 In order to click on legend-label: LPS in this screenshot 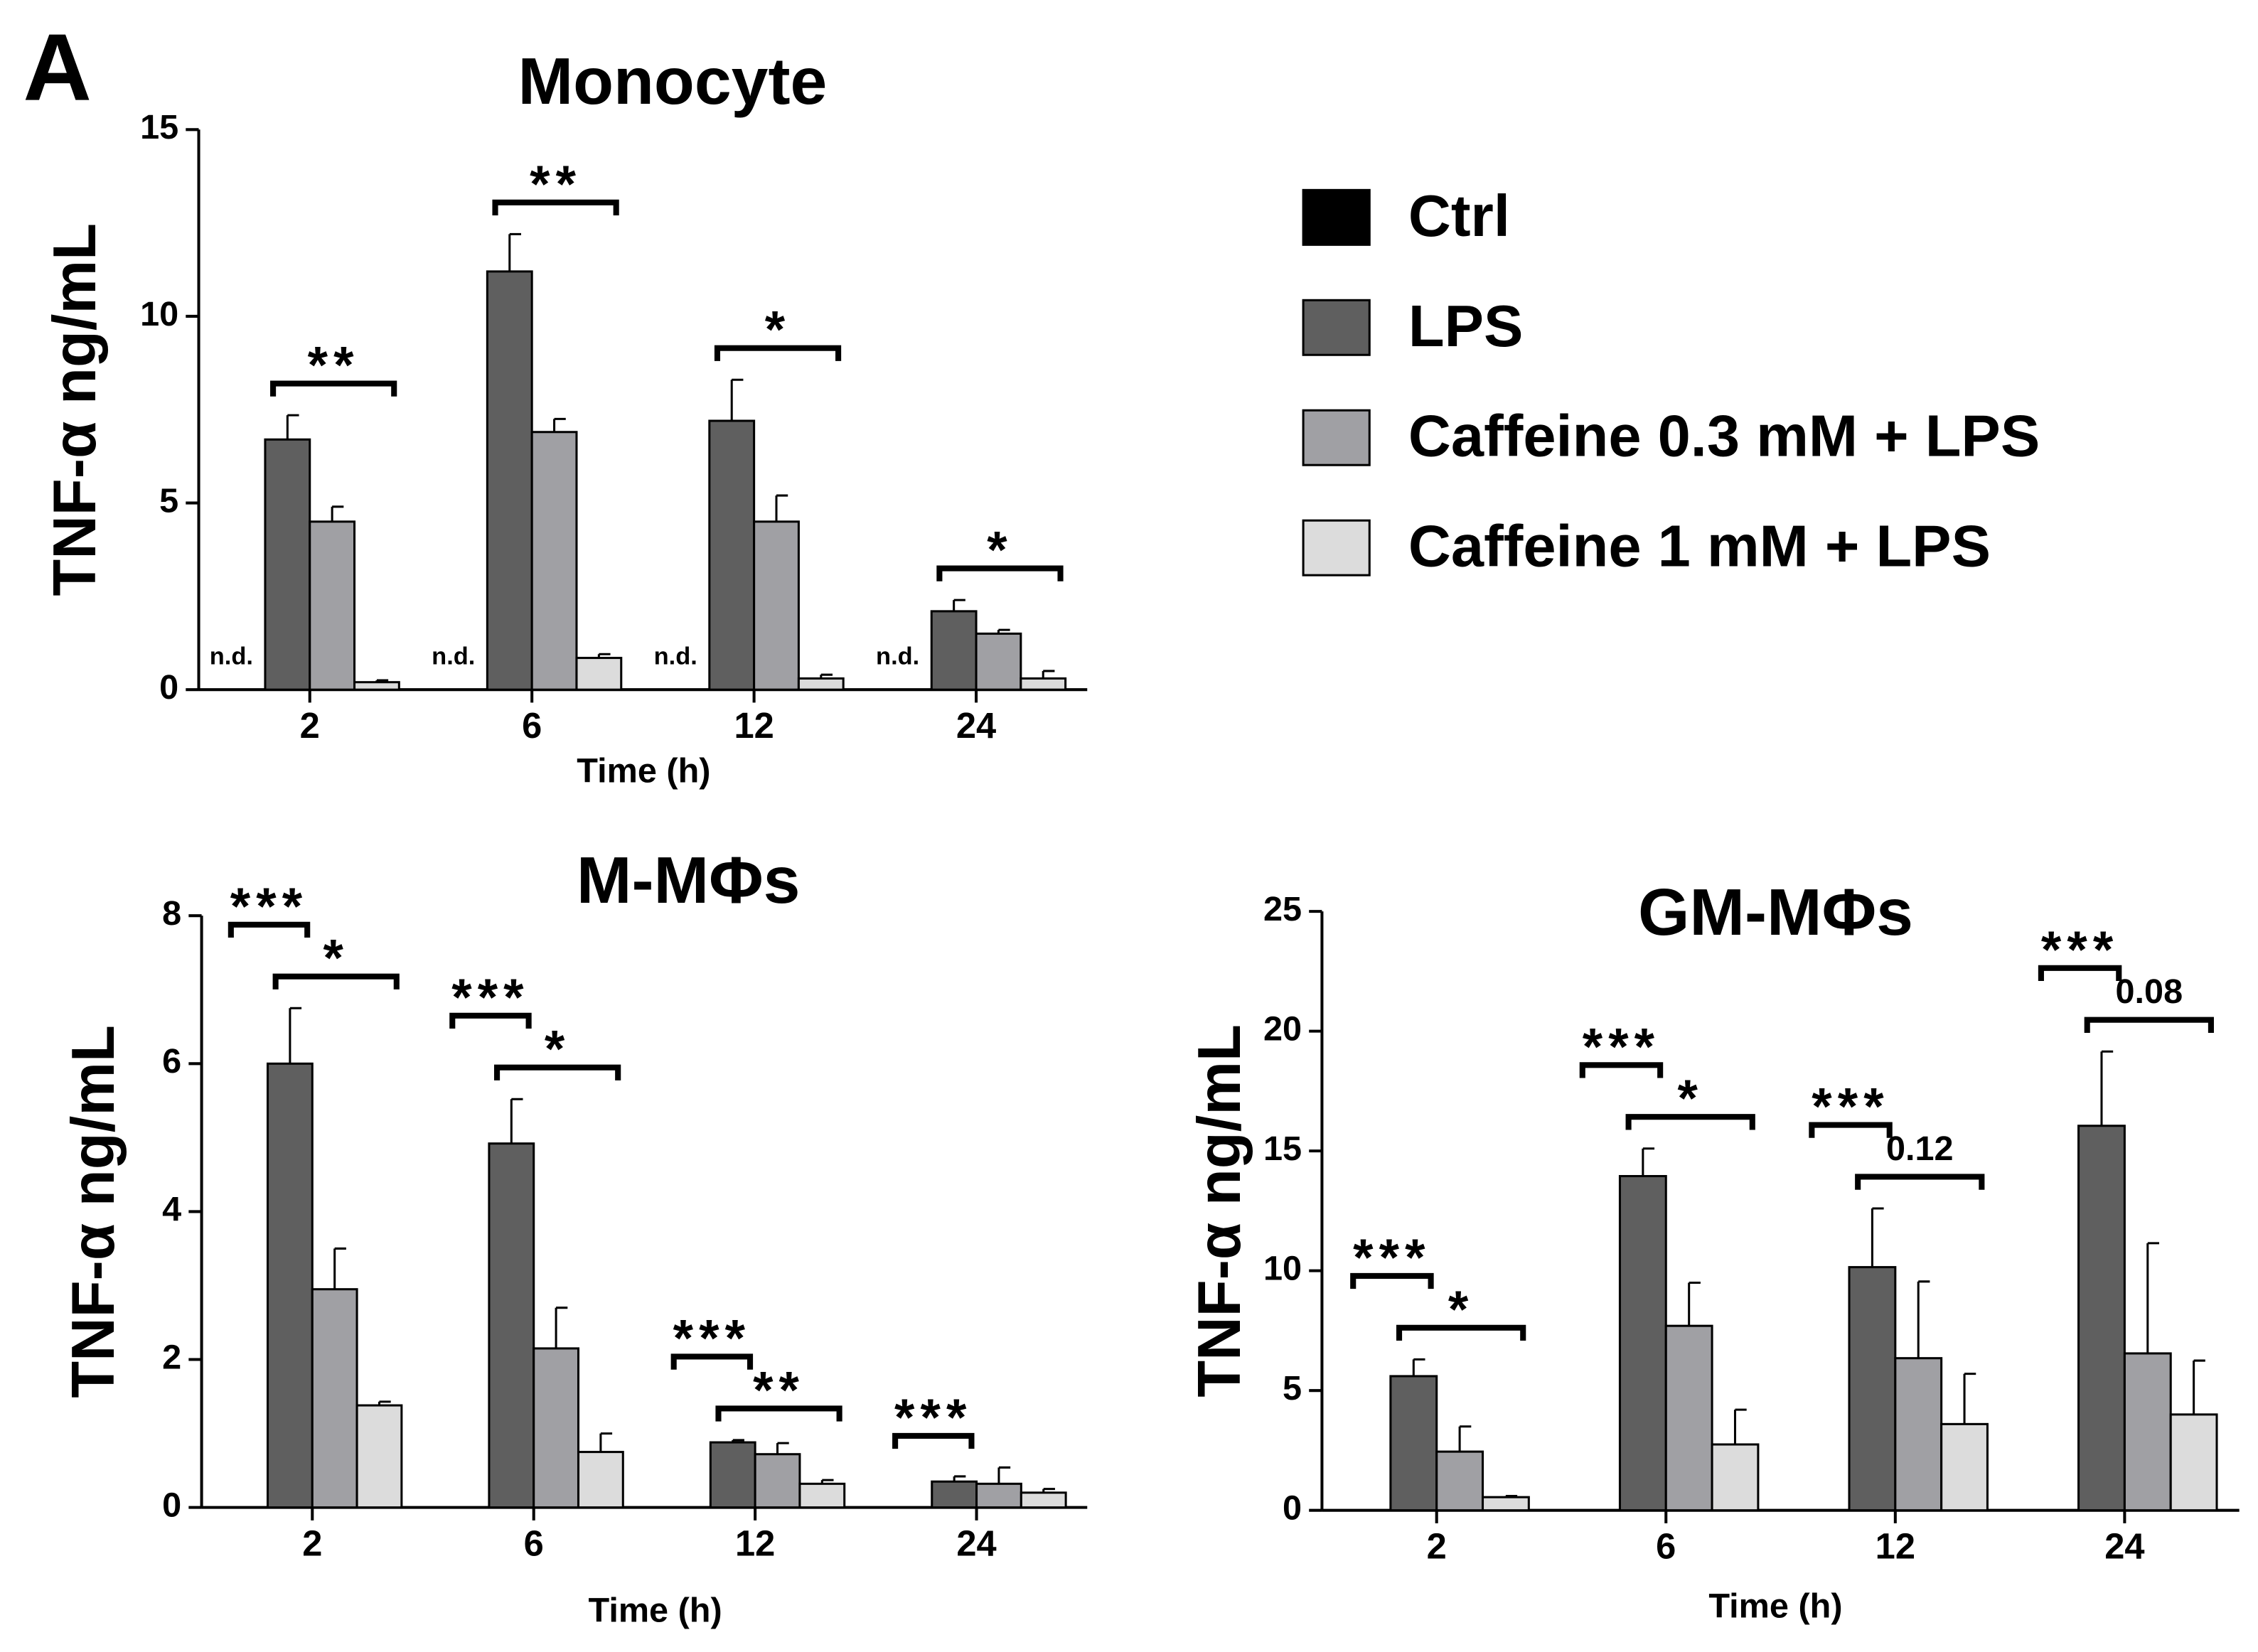, I will do `click(1465, 326)`.